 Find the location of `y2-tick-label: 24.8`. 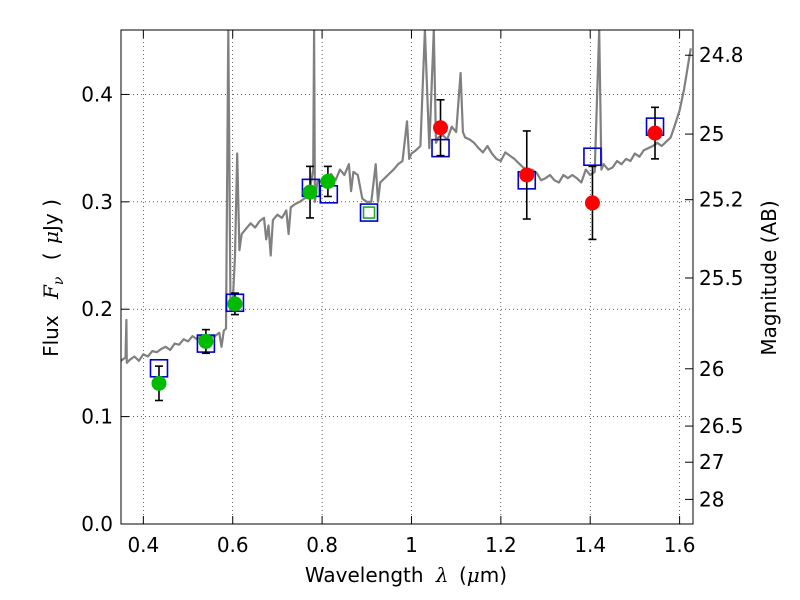

y2-tick-label: 24.8 is located at coordinates (721, 55).